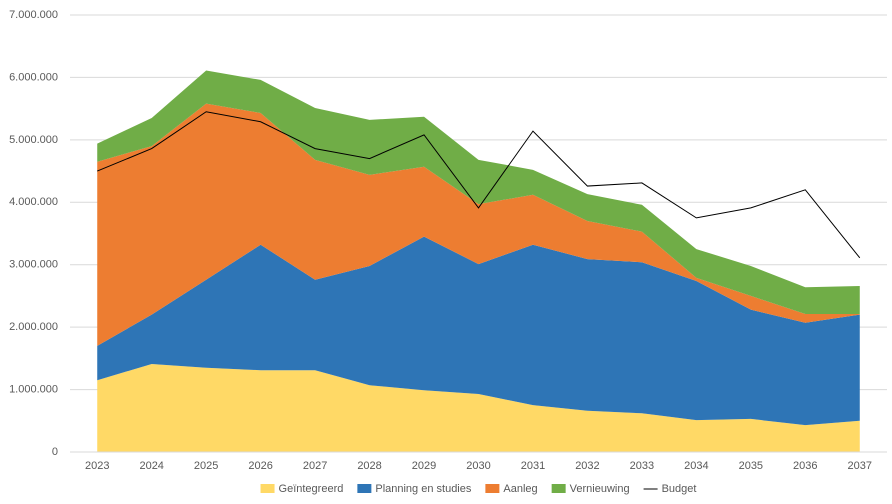 The width and height of the screenshot is (892, 504). I want to click on x-tick-label: 2026, so click(260, 466).